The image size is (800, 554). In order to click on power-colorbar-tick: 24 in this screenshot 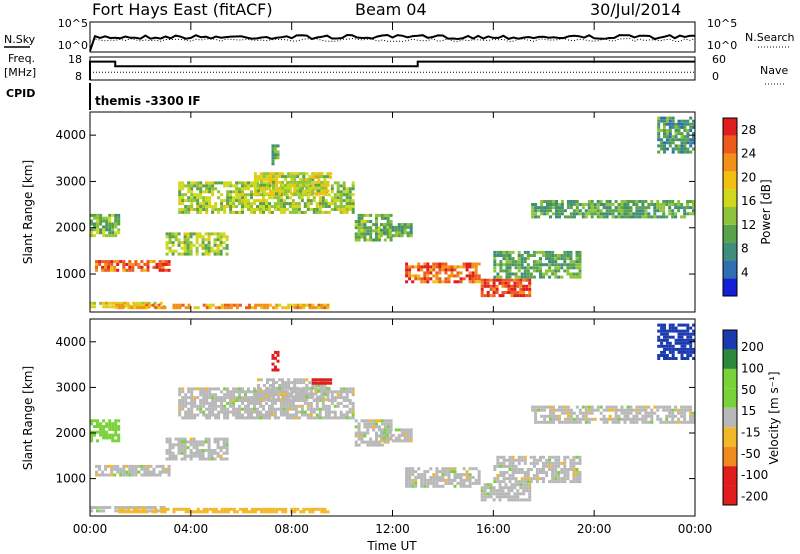, I will do `click(748, 154)`.